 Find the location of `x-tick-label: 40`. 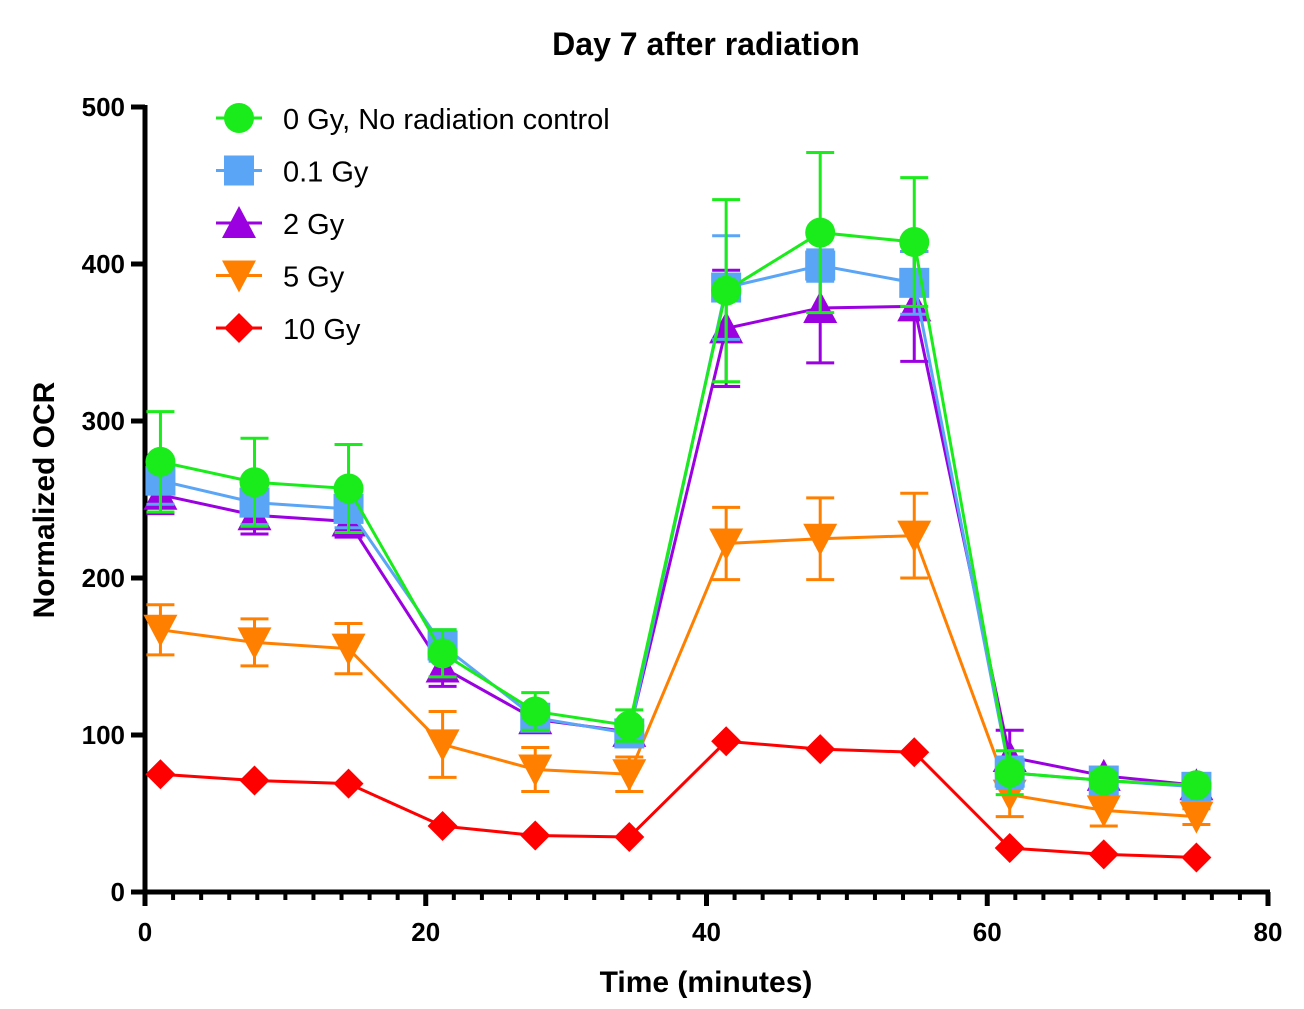

x-tick-label: 40 is located at coordinates (706, 932).